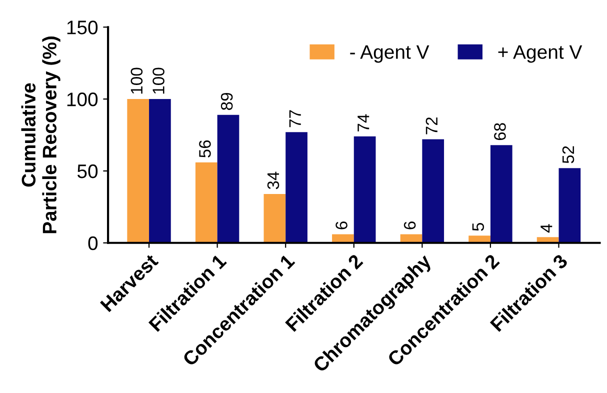 This screenshot has height=393, width=607. What do you see at coordinates (432, 125) in the screenshot?
I see `data-label: 72` at bounding box center [432, 125].